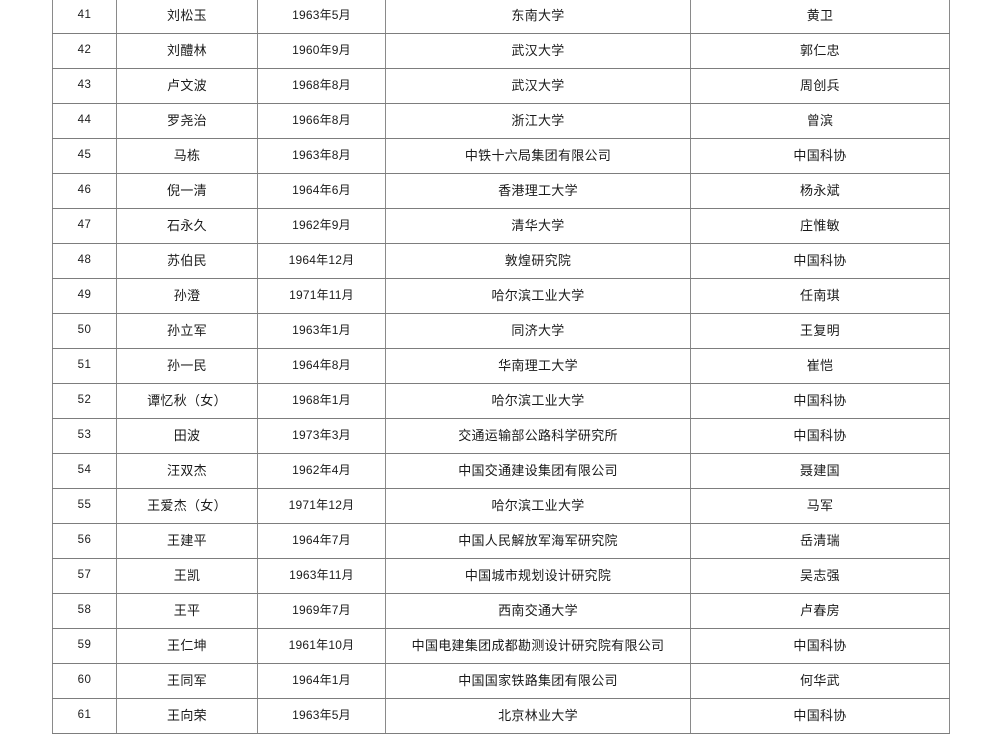 This screenshot has height=737, width=1000. What do you see at coordinates (820, 611) in the screenshot?
I see `cell-nominator: 卢春房` at bounding box center [820, 611].